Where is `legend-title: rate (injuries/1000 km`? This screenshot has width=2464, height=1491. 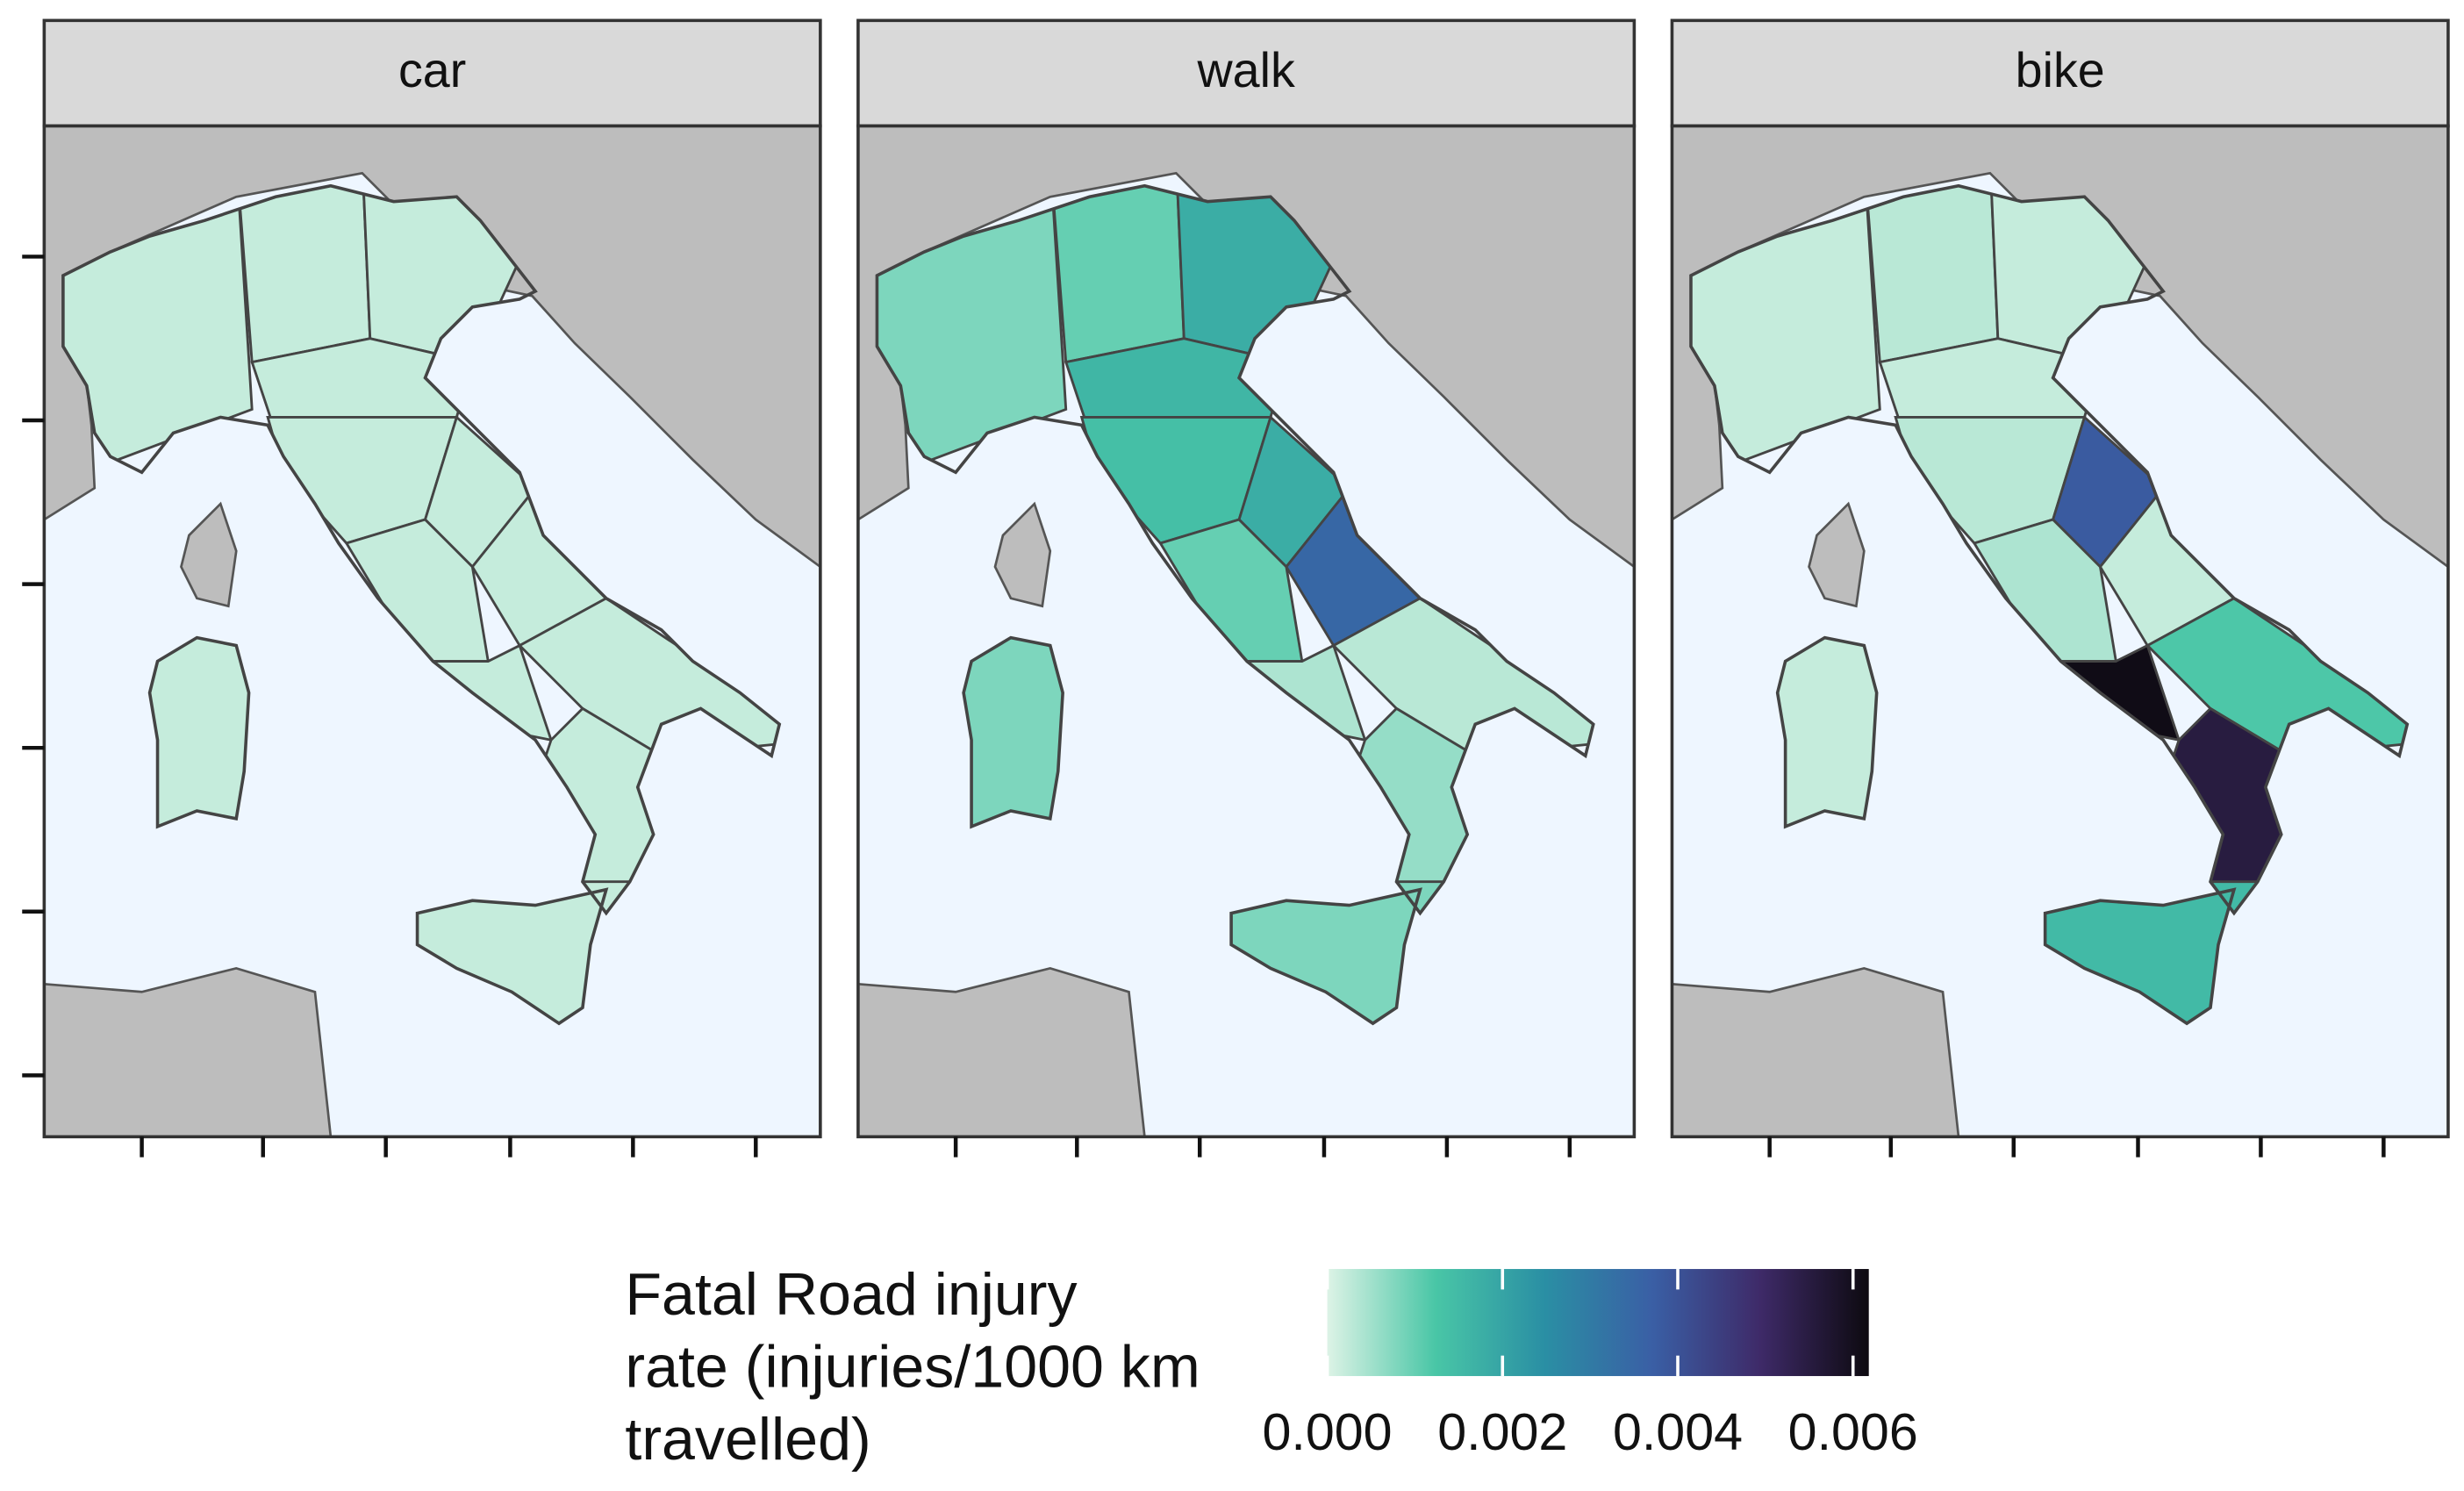
legend-title: rate (injuries/1000 km is located at coordinates (912, 1367).